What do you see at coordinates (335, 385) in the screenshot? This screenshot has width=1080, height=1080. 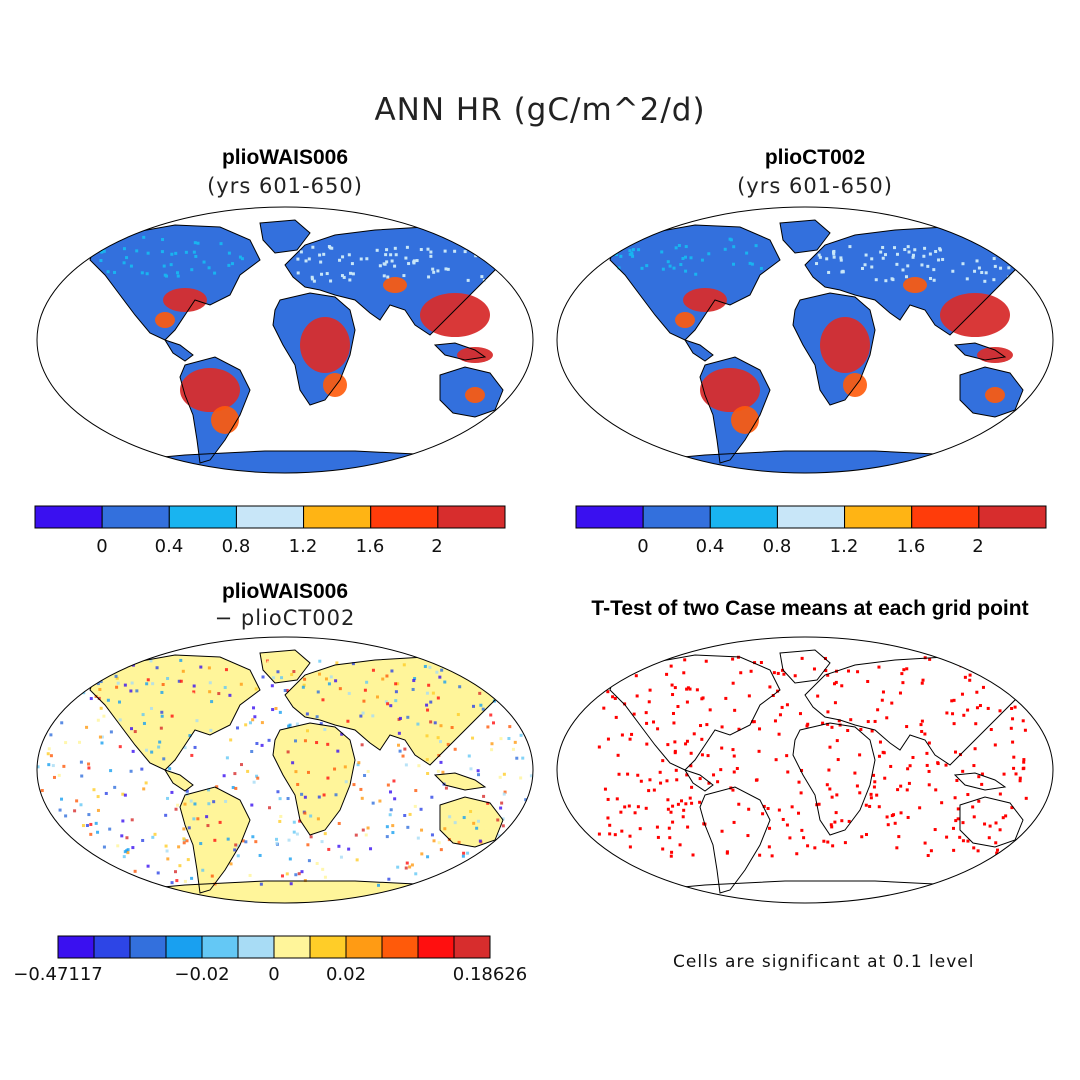 I see `mid-region` at bounding box center [335, 385].